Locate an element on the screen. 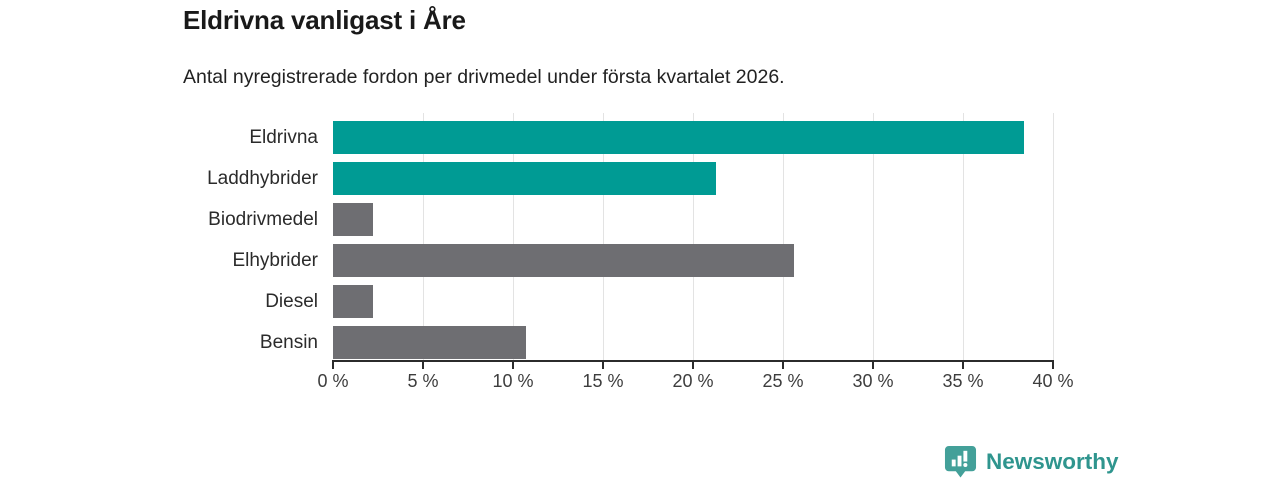  bar-elhybrider is located at coordinates (563, 260).